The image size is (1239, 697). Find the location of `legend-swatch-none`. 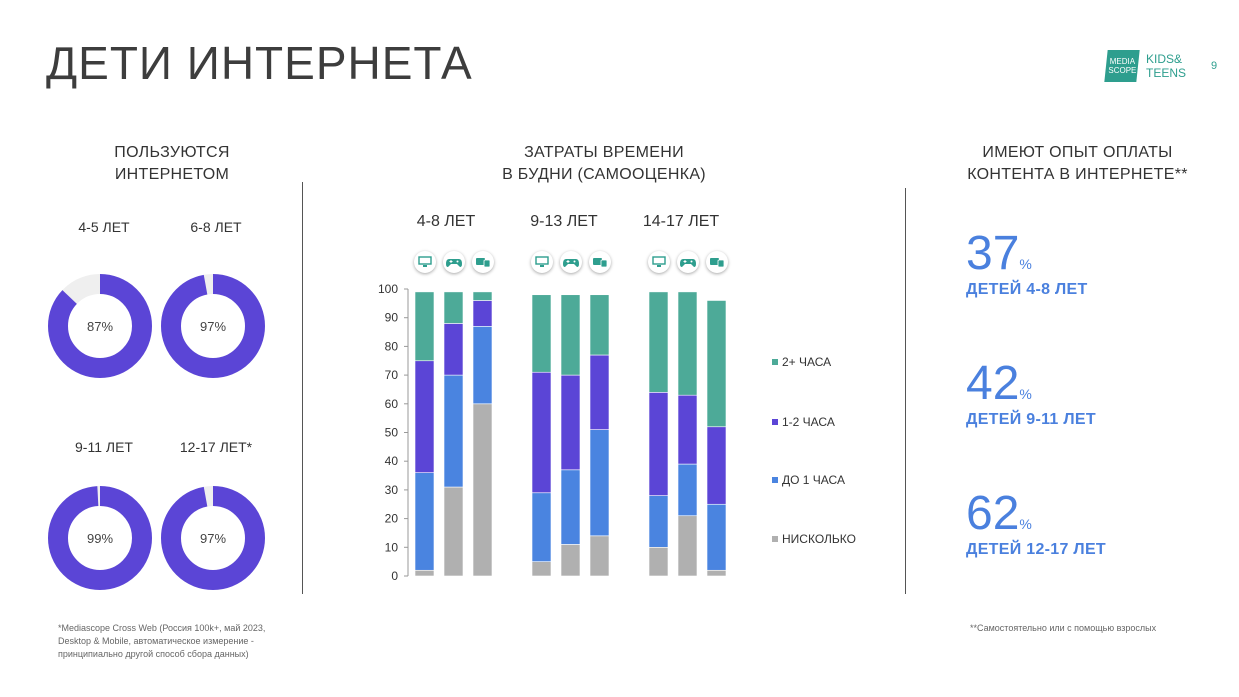

legend-swatch-none is located at coordinates (775, 539).